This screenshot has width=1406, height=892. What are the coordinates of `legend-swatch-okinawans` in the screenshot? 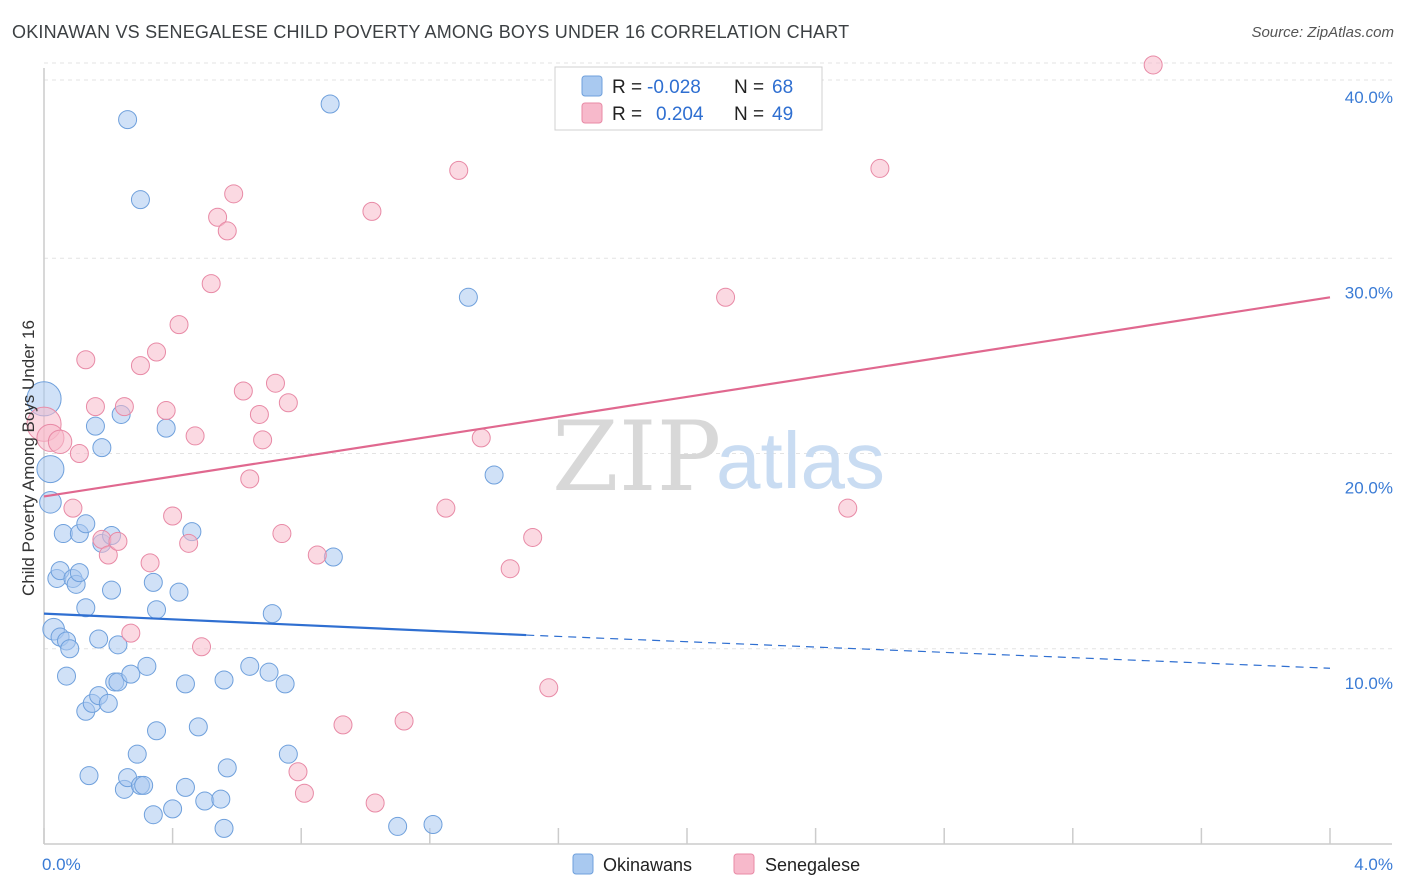 It's located at (592, 86).